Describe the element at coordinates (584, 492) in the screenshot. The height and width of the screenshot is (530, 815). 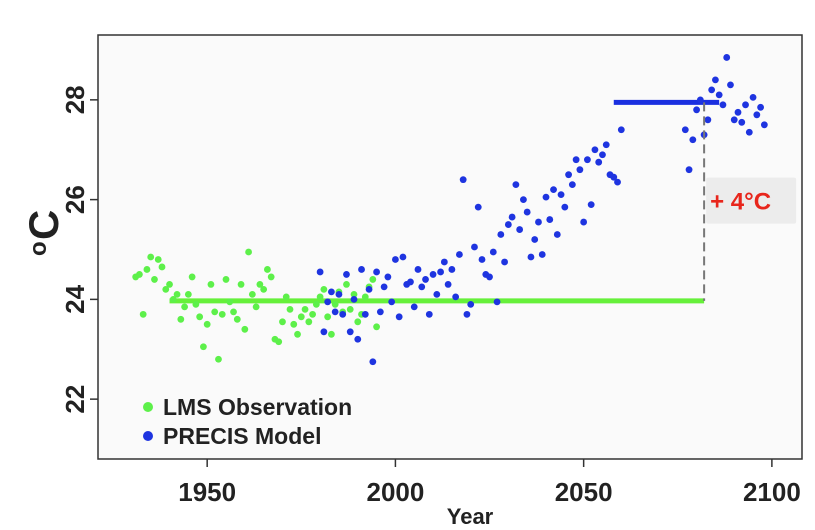
I see `x-tick-label: 2050` at that location.